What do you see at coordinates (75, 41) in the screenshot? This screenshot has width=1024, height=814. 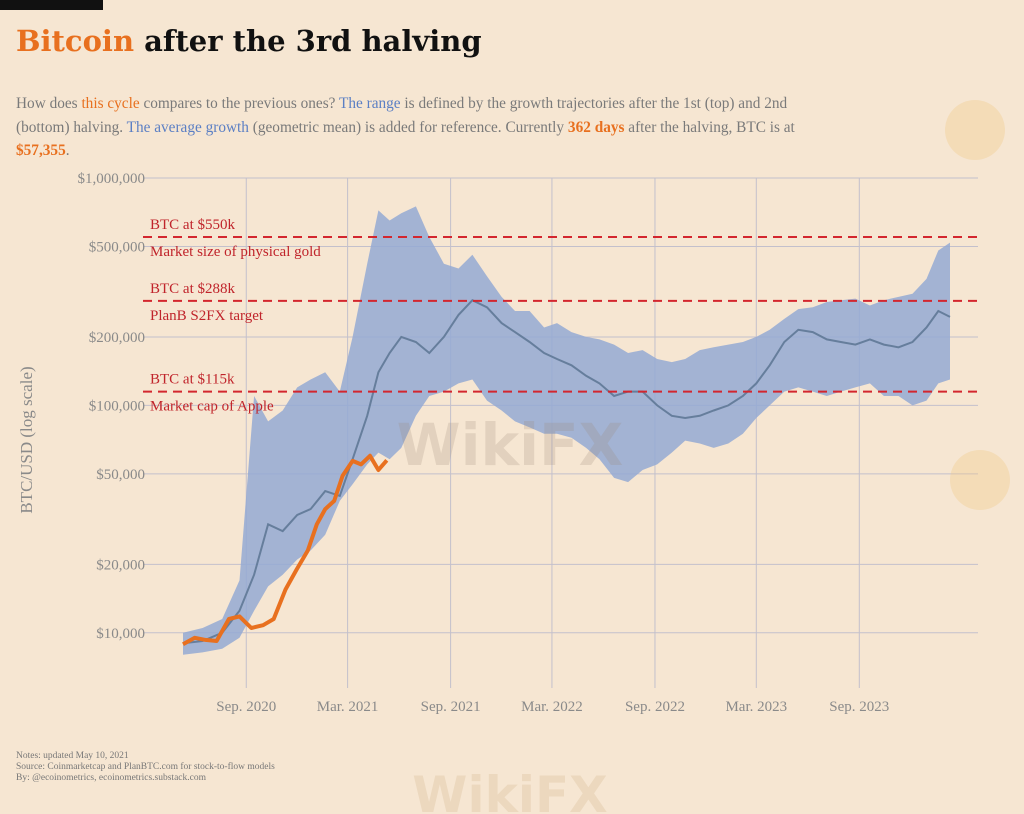 I see `title-accent: Bitcoin` at bounding box center [75, 41].